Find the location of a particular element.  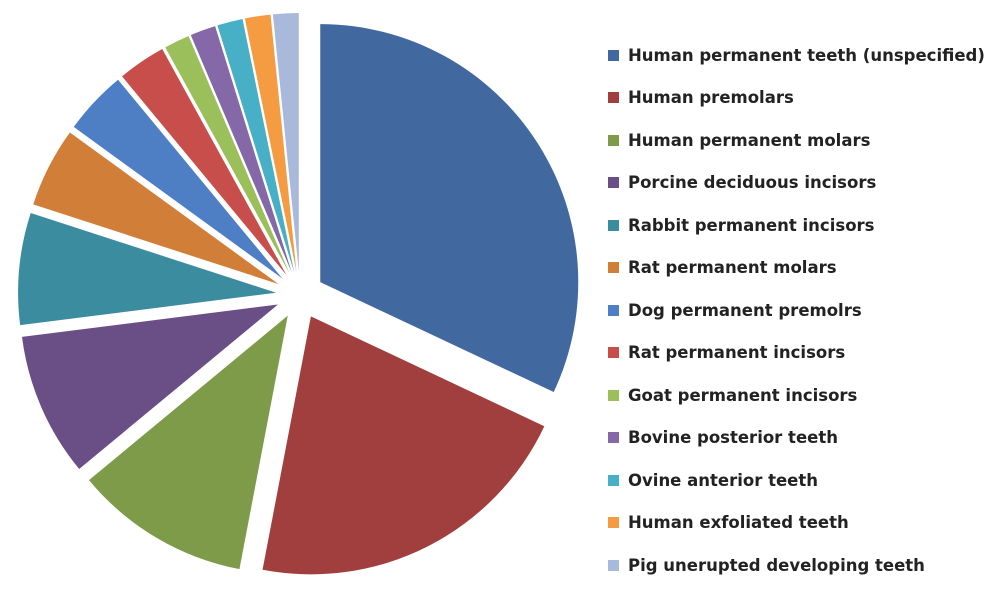

legend-item: Dog permanent premolrs is located at coordinates (798, 310).